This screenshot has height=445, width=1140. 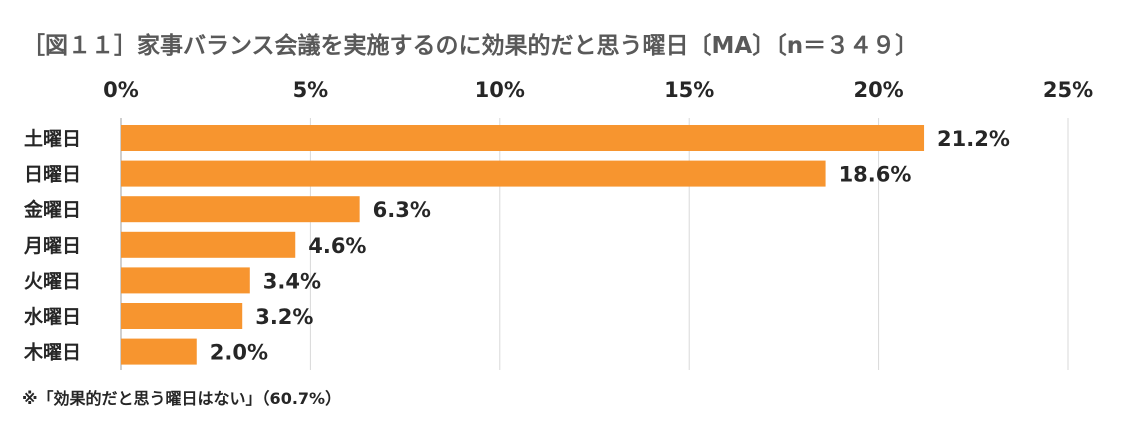 What do you see at coordinates (52, 175) in the screenshot?
I see `category-label-1: 日曜日` at bounding box center [52, 175].